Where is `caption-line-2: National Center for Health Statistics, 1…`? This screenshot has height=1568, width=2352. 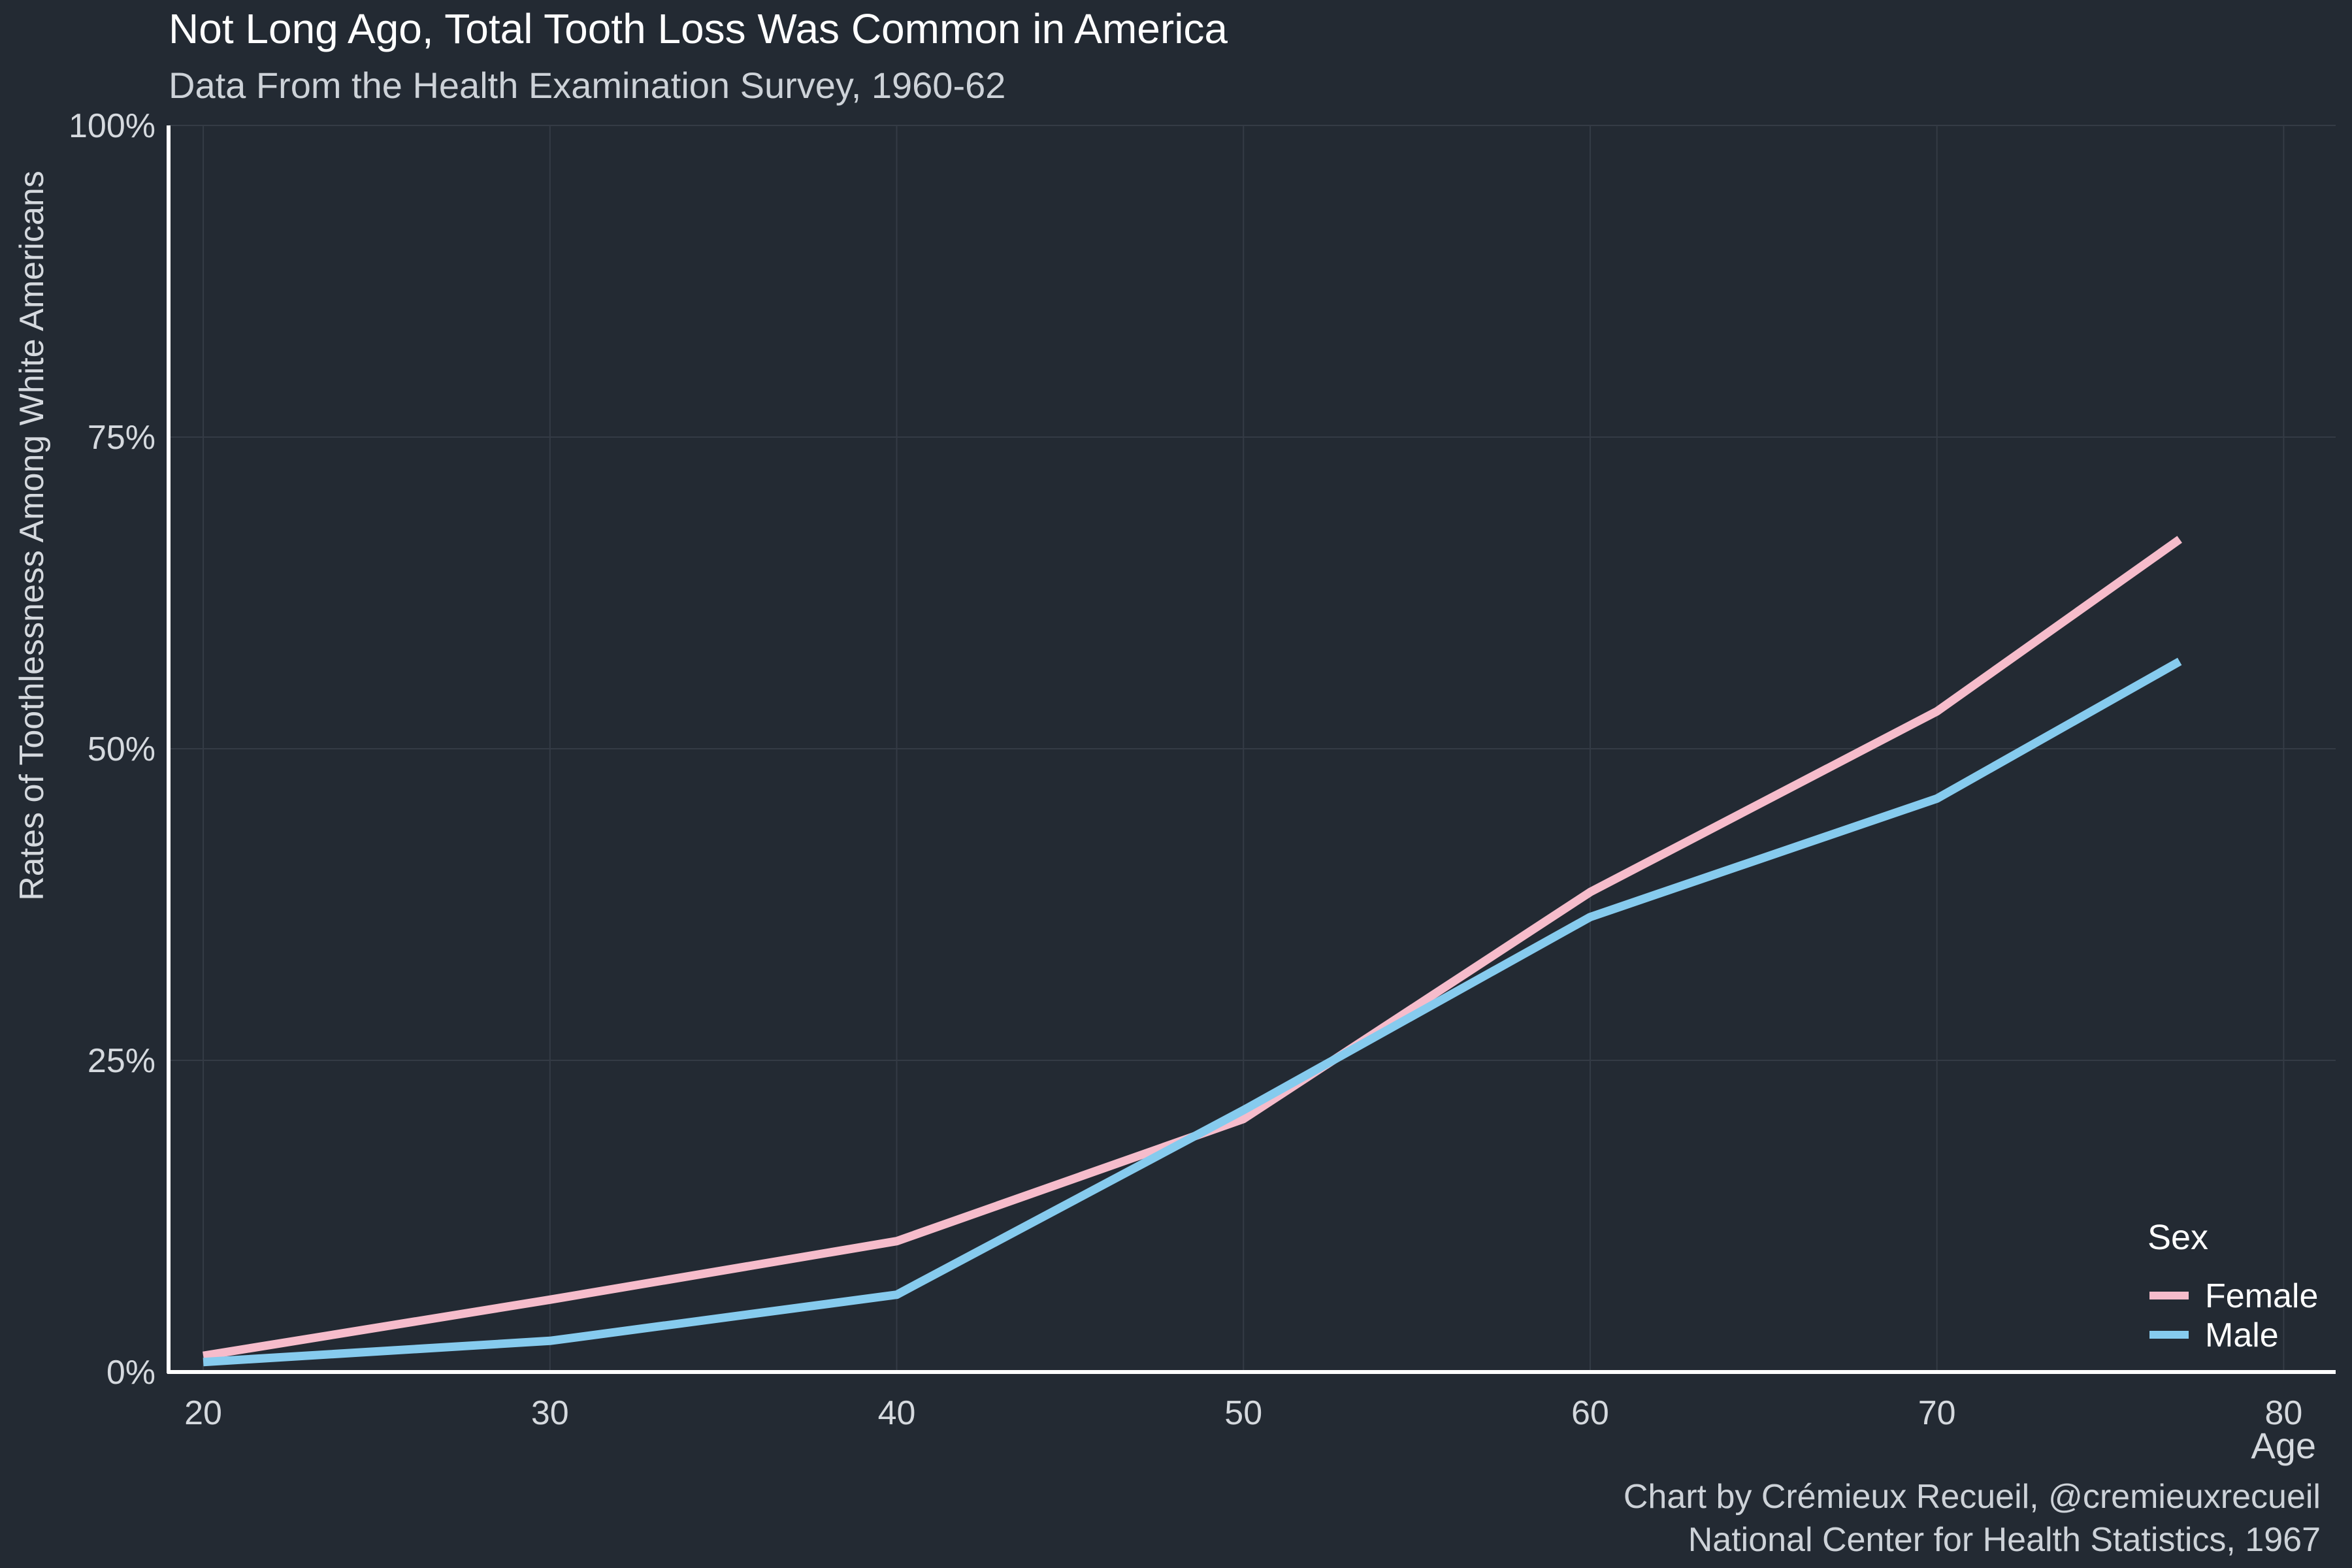 caption-line-2: National Center for Health Statistics, 1… is located at coordinates (2004, 1540).